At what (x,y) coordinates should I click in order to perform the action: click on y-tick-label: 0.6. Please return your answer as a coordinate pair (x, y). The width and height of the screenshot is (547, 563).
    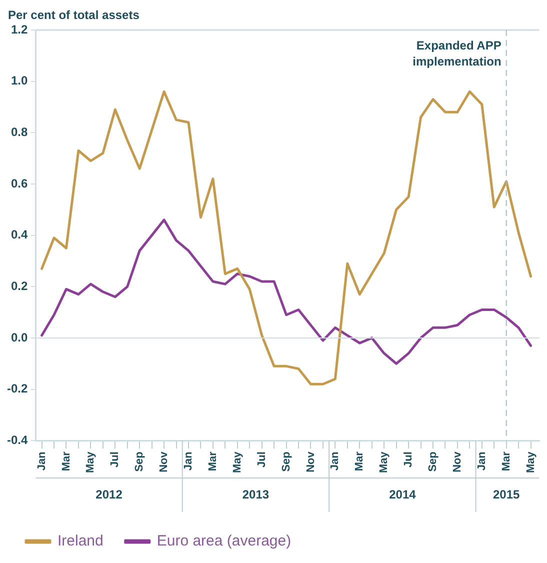
    Looking at the image, I should click on (19, 183).